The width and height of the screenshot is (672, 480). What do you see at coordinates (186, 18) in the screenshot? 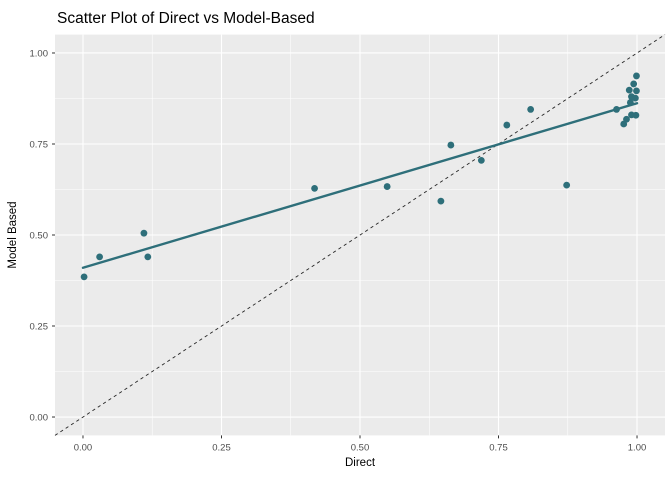
I see `plot-title: Scatter Plot of Direct vs Model-Based` at bounding box center [186, 18].